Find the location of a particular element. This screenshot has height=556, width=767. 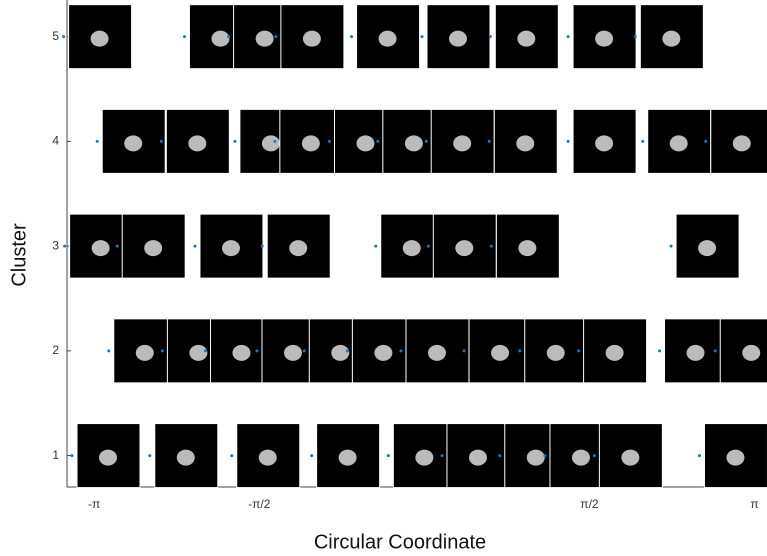

x-axis-title: Circular Coordinate is located at coordinates (400, 542).